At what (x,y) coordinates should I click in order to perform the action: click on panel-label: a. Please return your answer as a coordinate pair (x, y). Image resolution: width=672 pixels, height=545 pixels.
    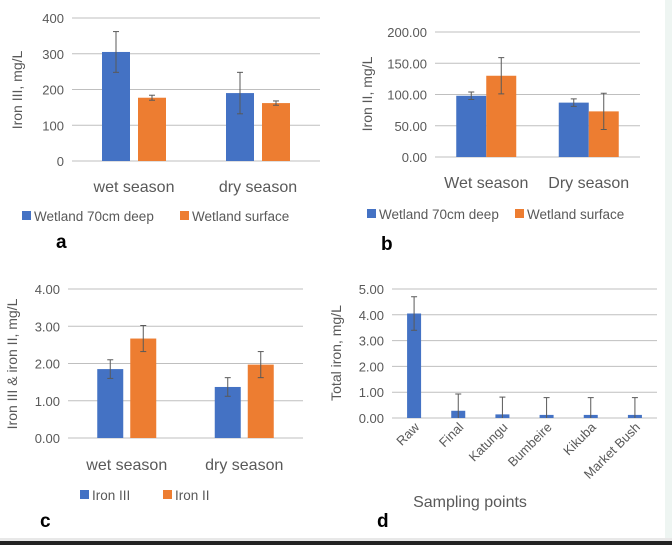
    Looking at the image, I should click on (61, 242).